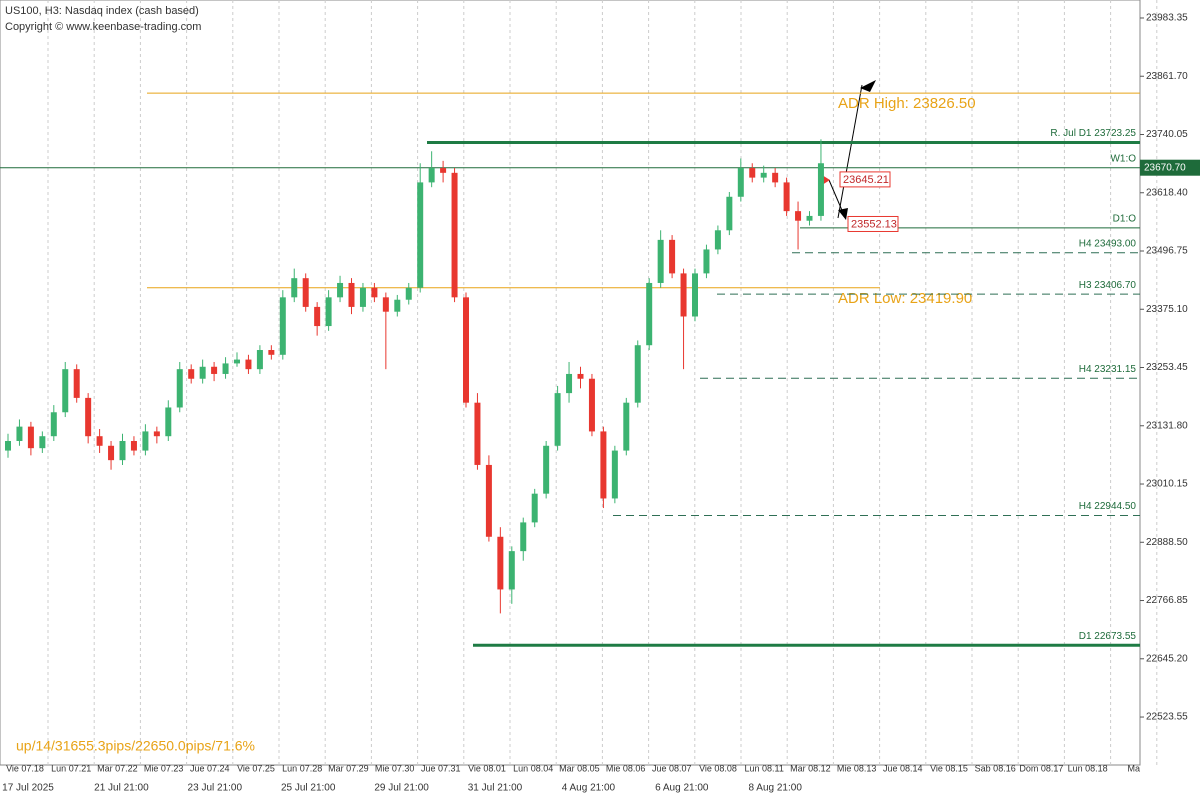 The height and width of the screenshot is (800, 1200). What do you see at coordinates (1134, 768) in the screenshot?
I see `x-tick-label: Ma` at bounding box center [1134, 768].